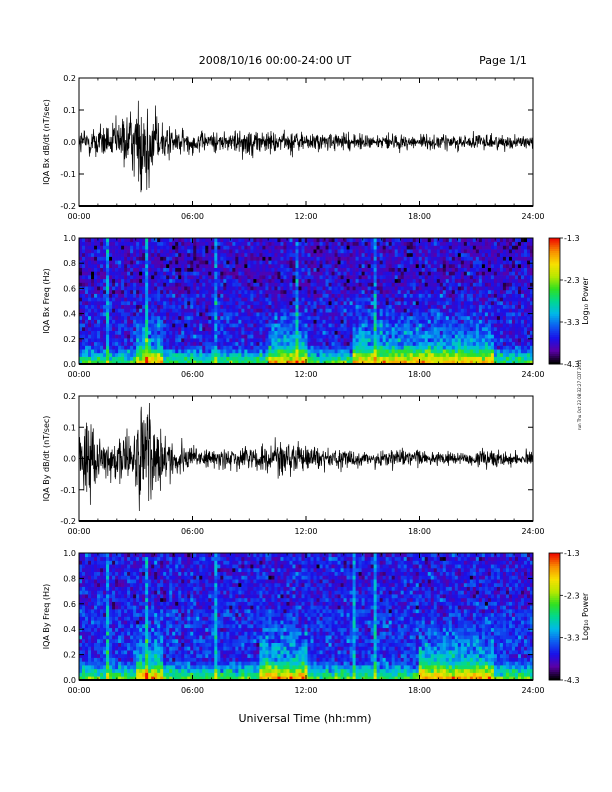 The height and width of the screenshot is (792, 612). What do you see at coordinates (306, 146) in the screenshot?
I see `bx-dbdt-series-line` at bounding box center [306, 146].